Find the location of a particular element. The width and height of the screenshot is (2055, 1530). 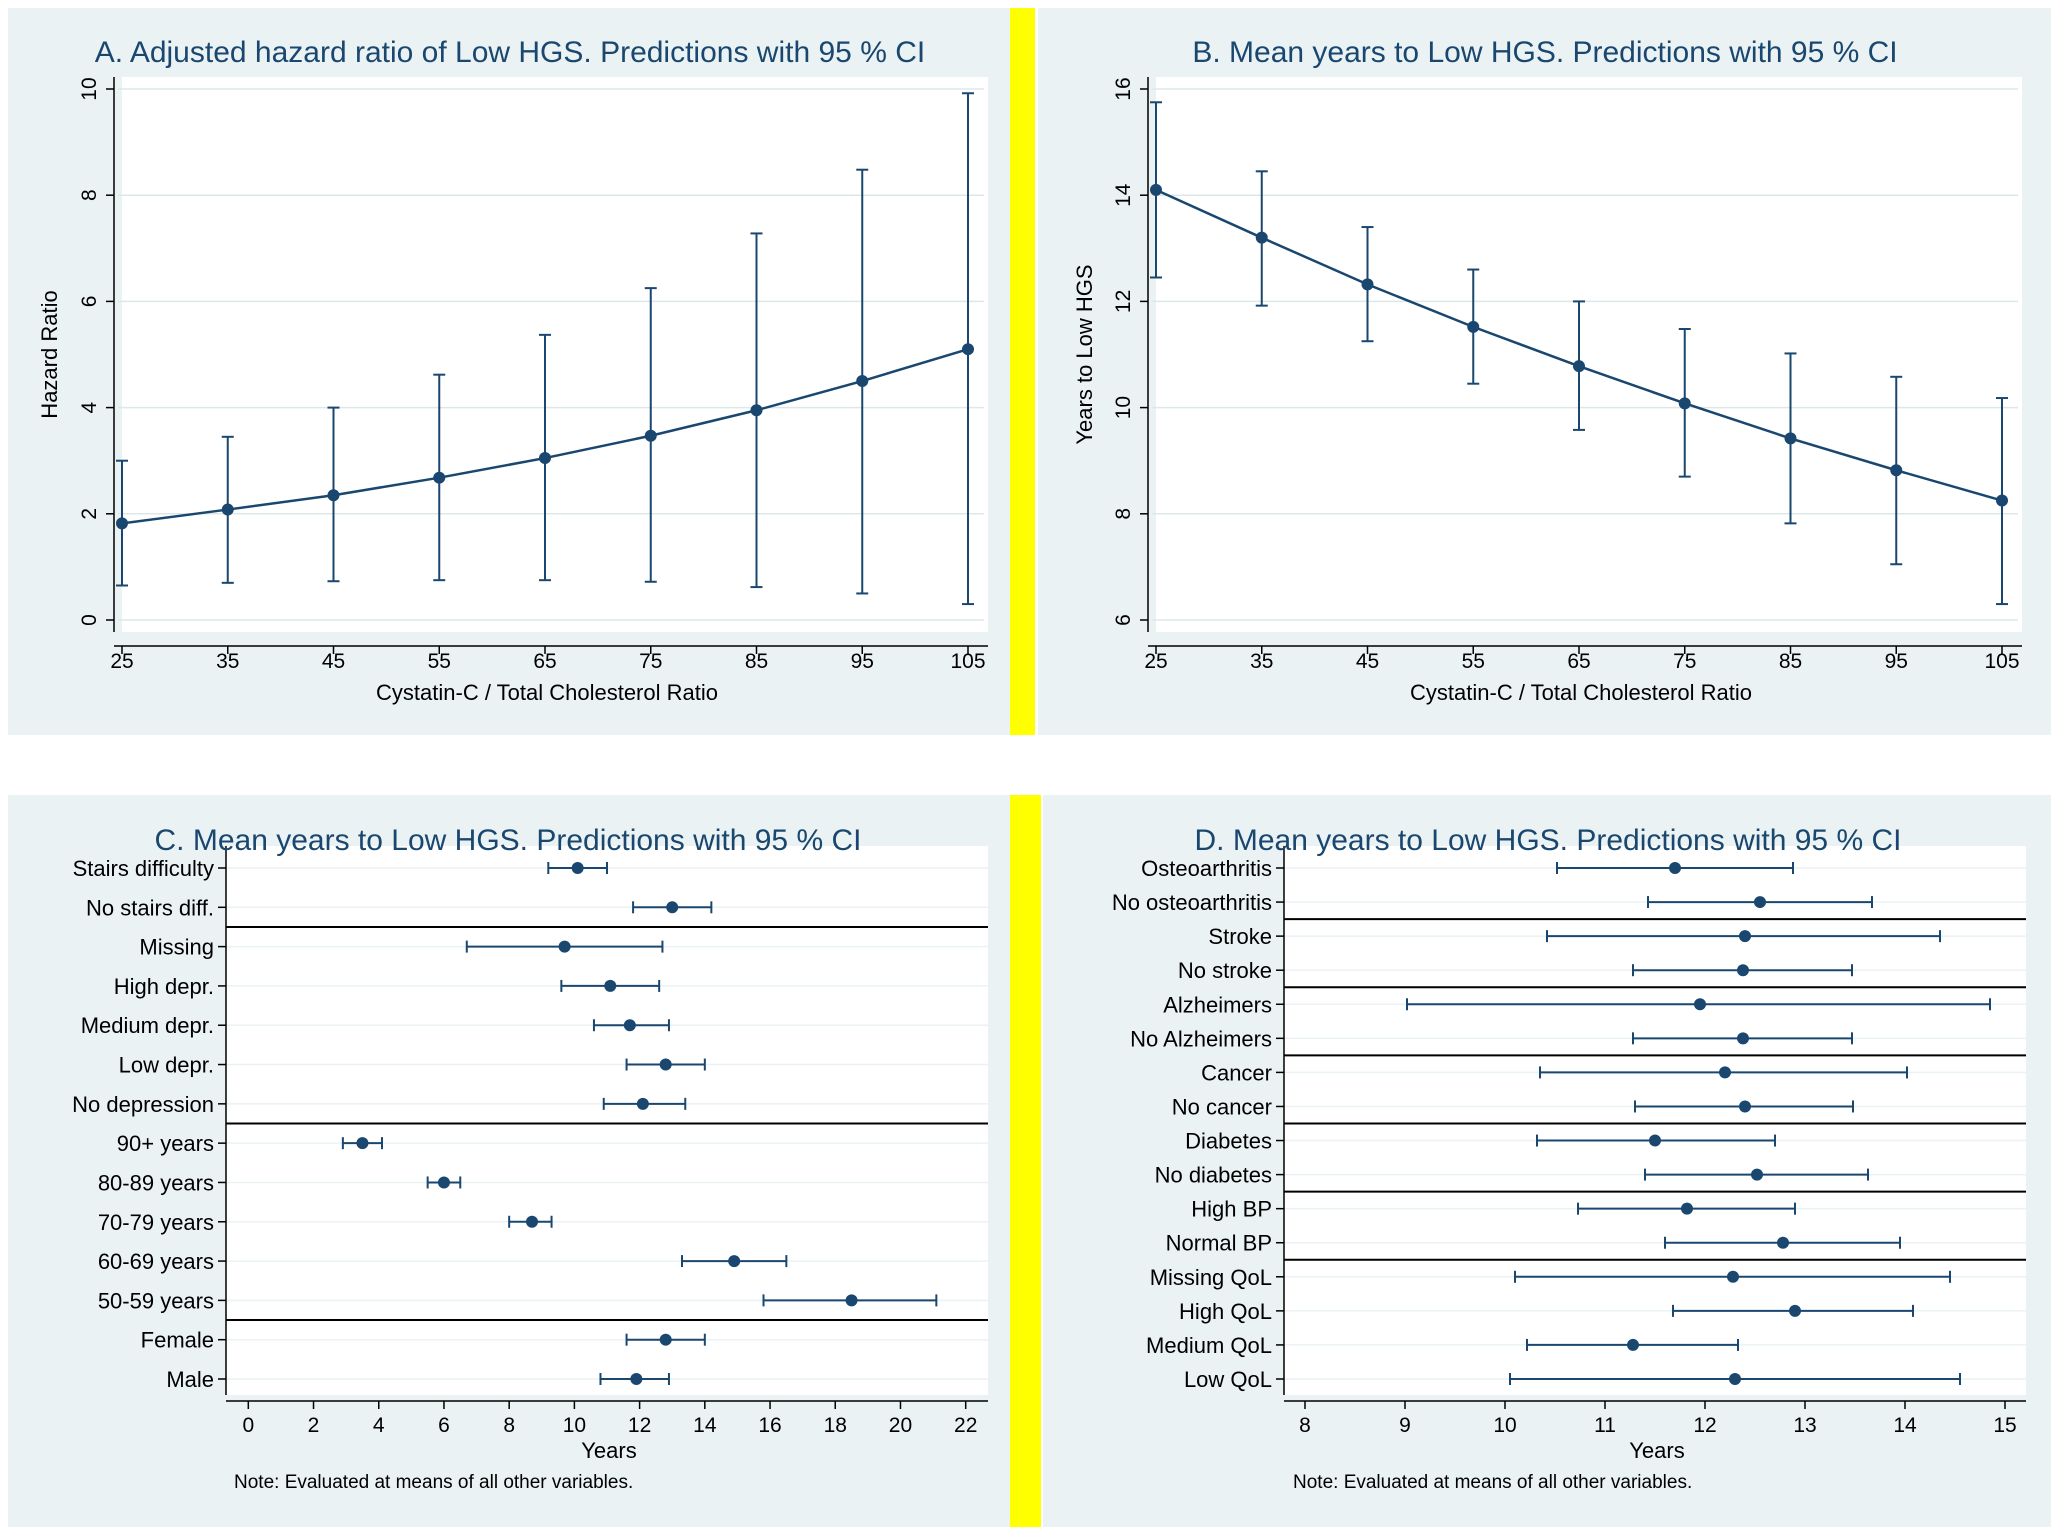

x-tick-label-B: 95 is located at coordinates (1896, 661).